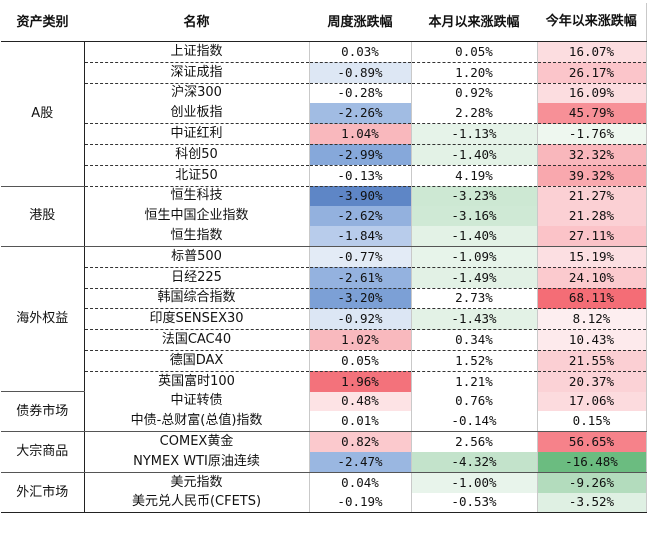  I want to click on header-row: 资产类别 名称 周度涨跌幅 本月以来涨跌幅 今年以来涨跌幅, so click(324, 22).